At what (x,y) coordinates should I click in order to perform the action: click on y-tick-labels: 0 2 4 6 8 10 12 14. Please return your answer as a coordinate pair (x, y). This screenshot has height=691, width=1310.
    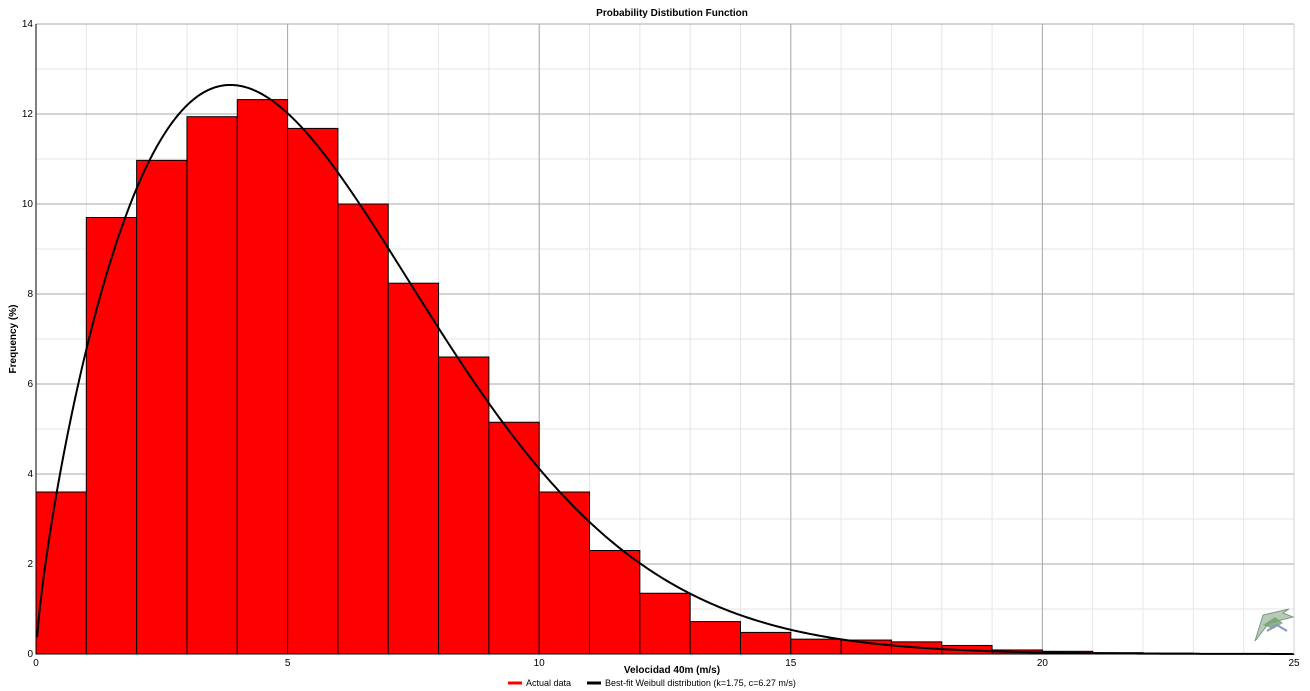
    Looking at the image, I should click on (28, 339).